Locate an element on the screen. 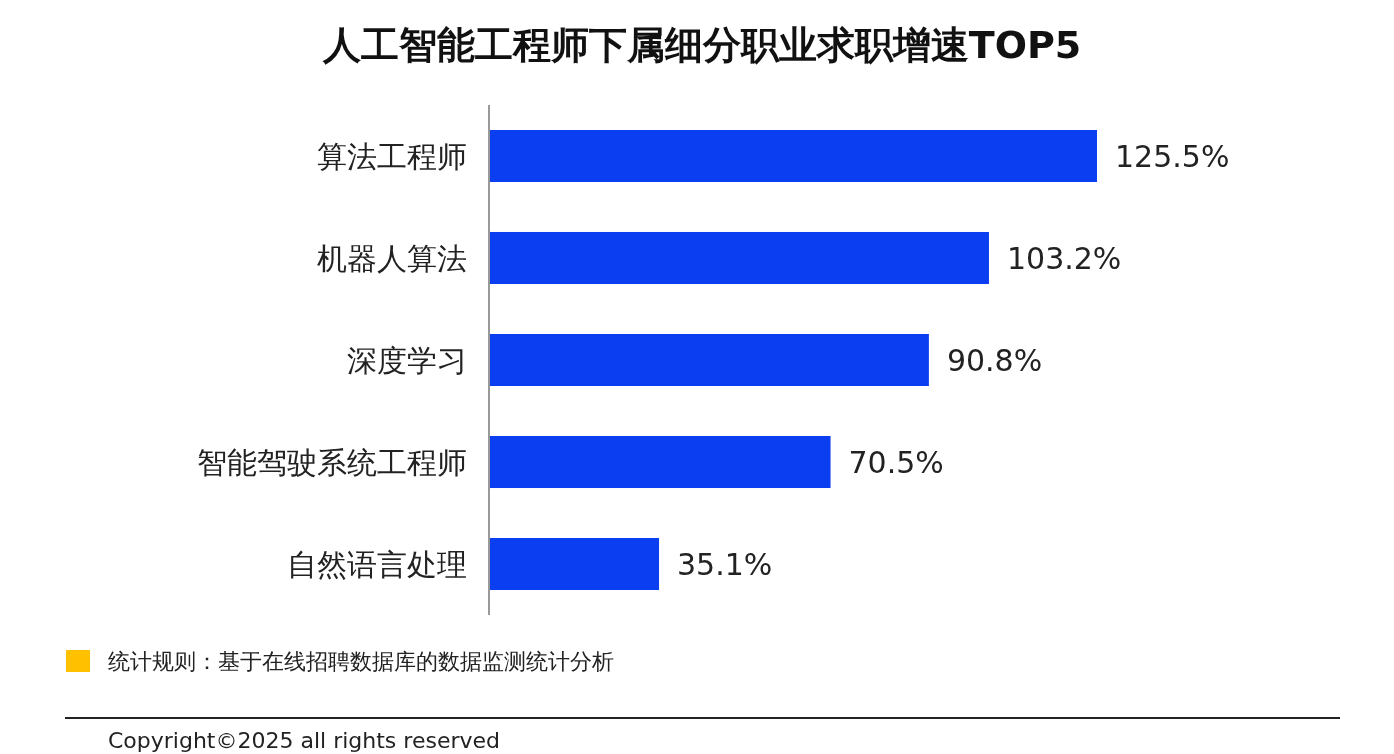 This screenshot has width=1394, height=754. data-label: 103.2% is located at coordinates (1064, 258).